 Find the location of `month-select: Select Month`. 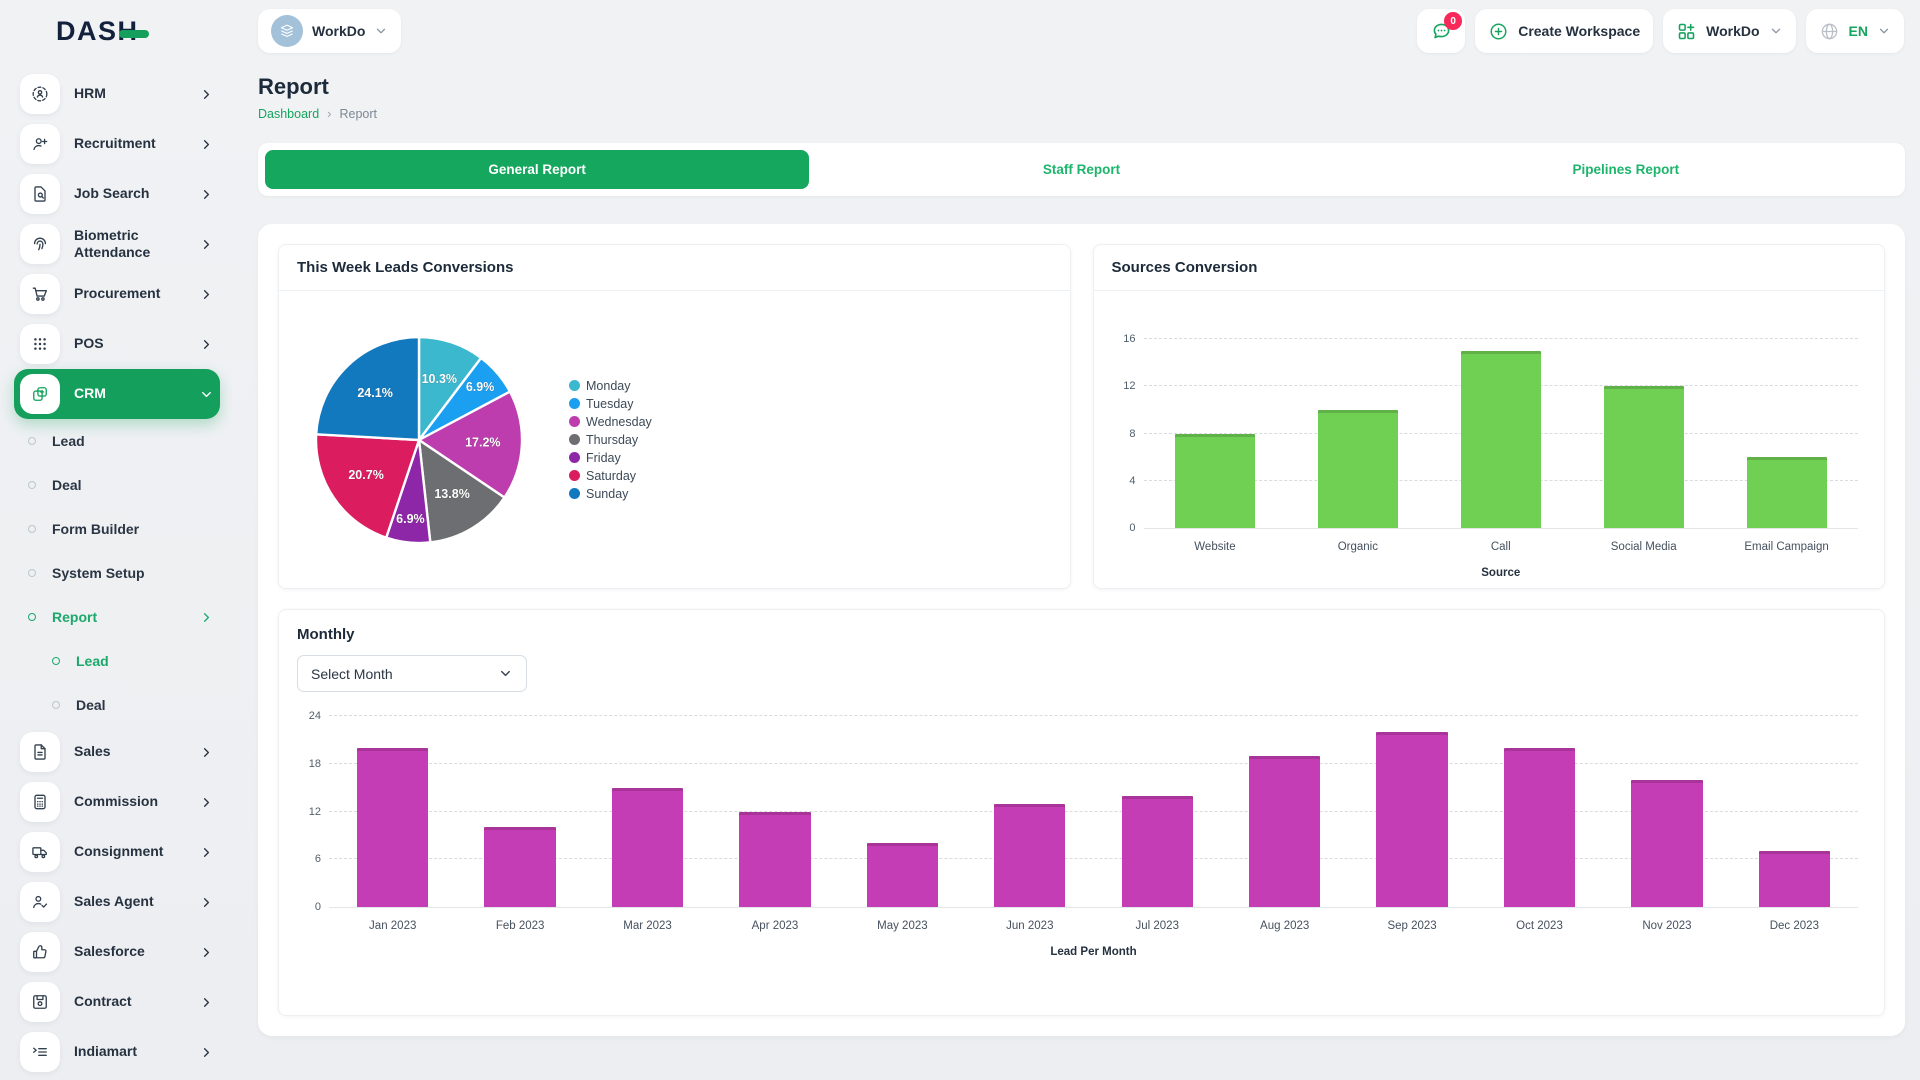

month-select: Select Month is located at coordinates (412, 673).